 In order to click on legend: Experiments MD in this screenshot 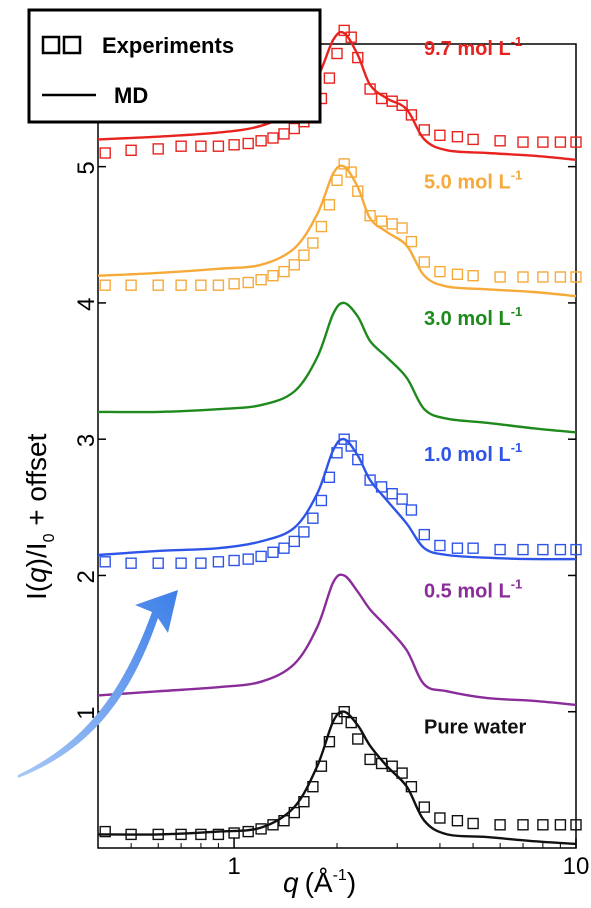, I will do `click(174, 66)`.